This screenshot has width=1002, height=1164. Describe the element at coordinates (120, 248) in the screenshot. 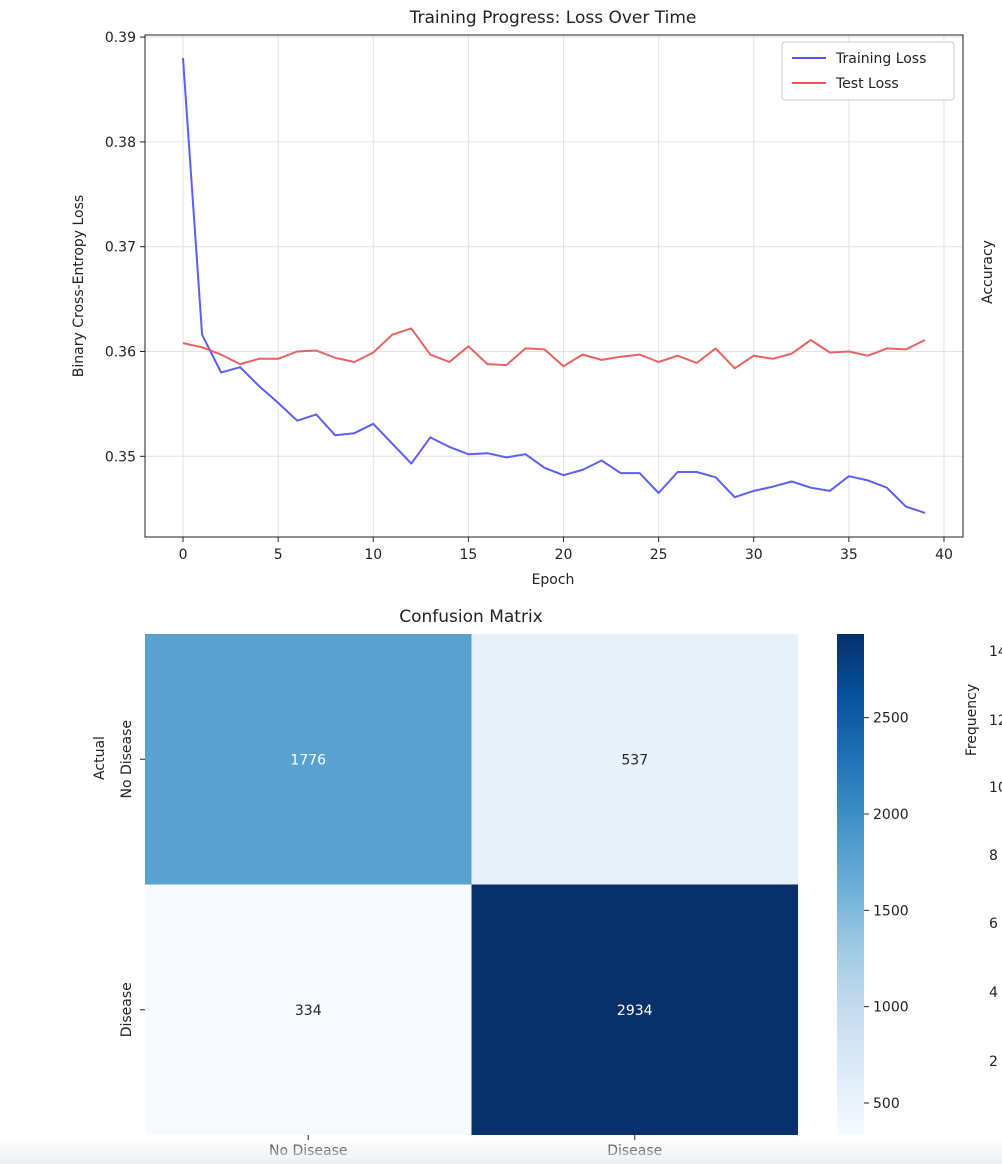

I see `y-tick-label: 0.37` at that location.